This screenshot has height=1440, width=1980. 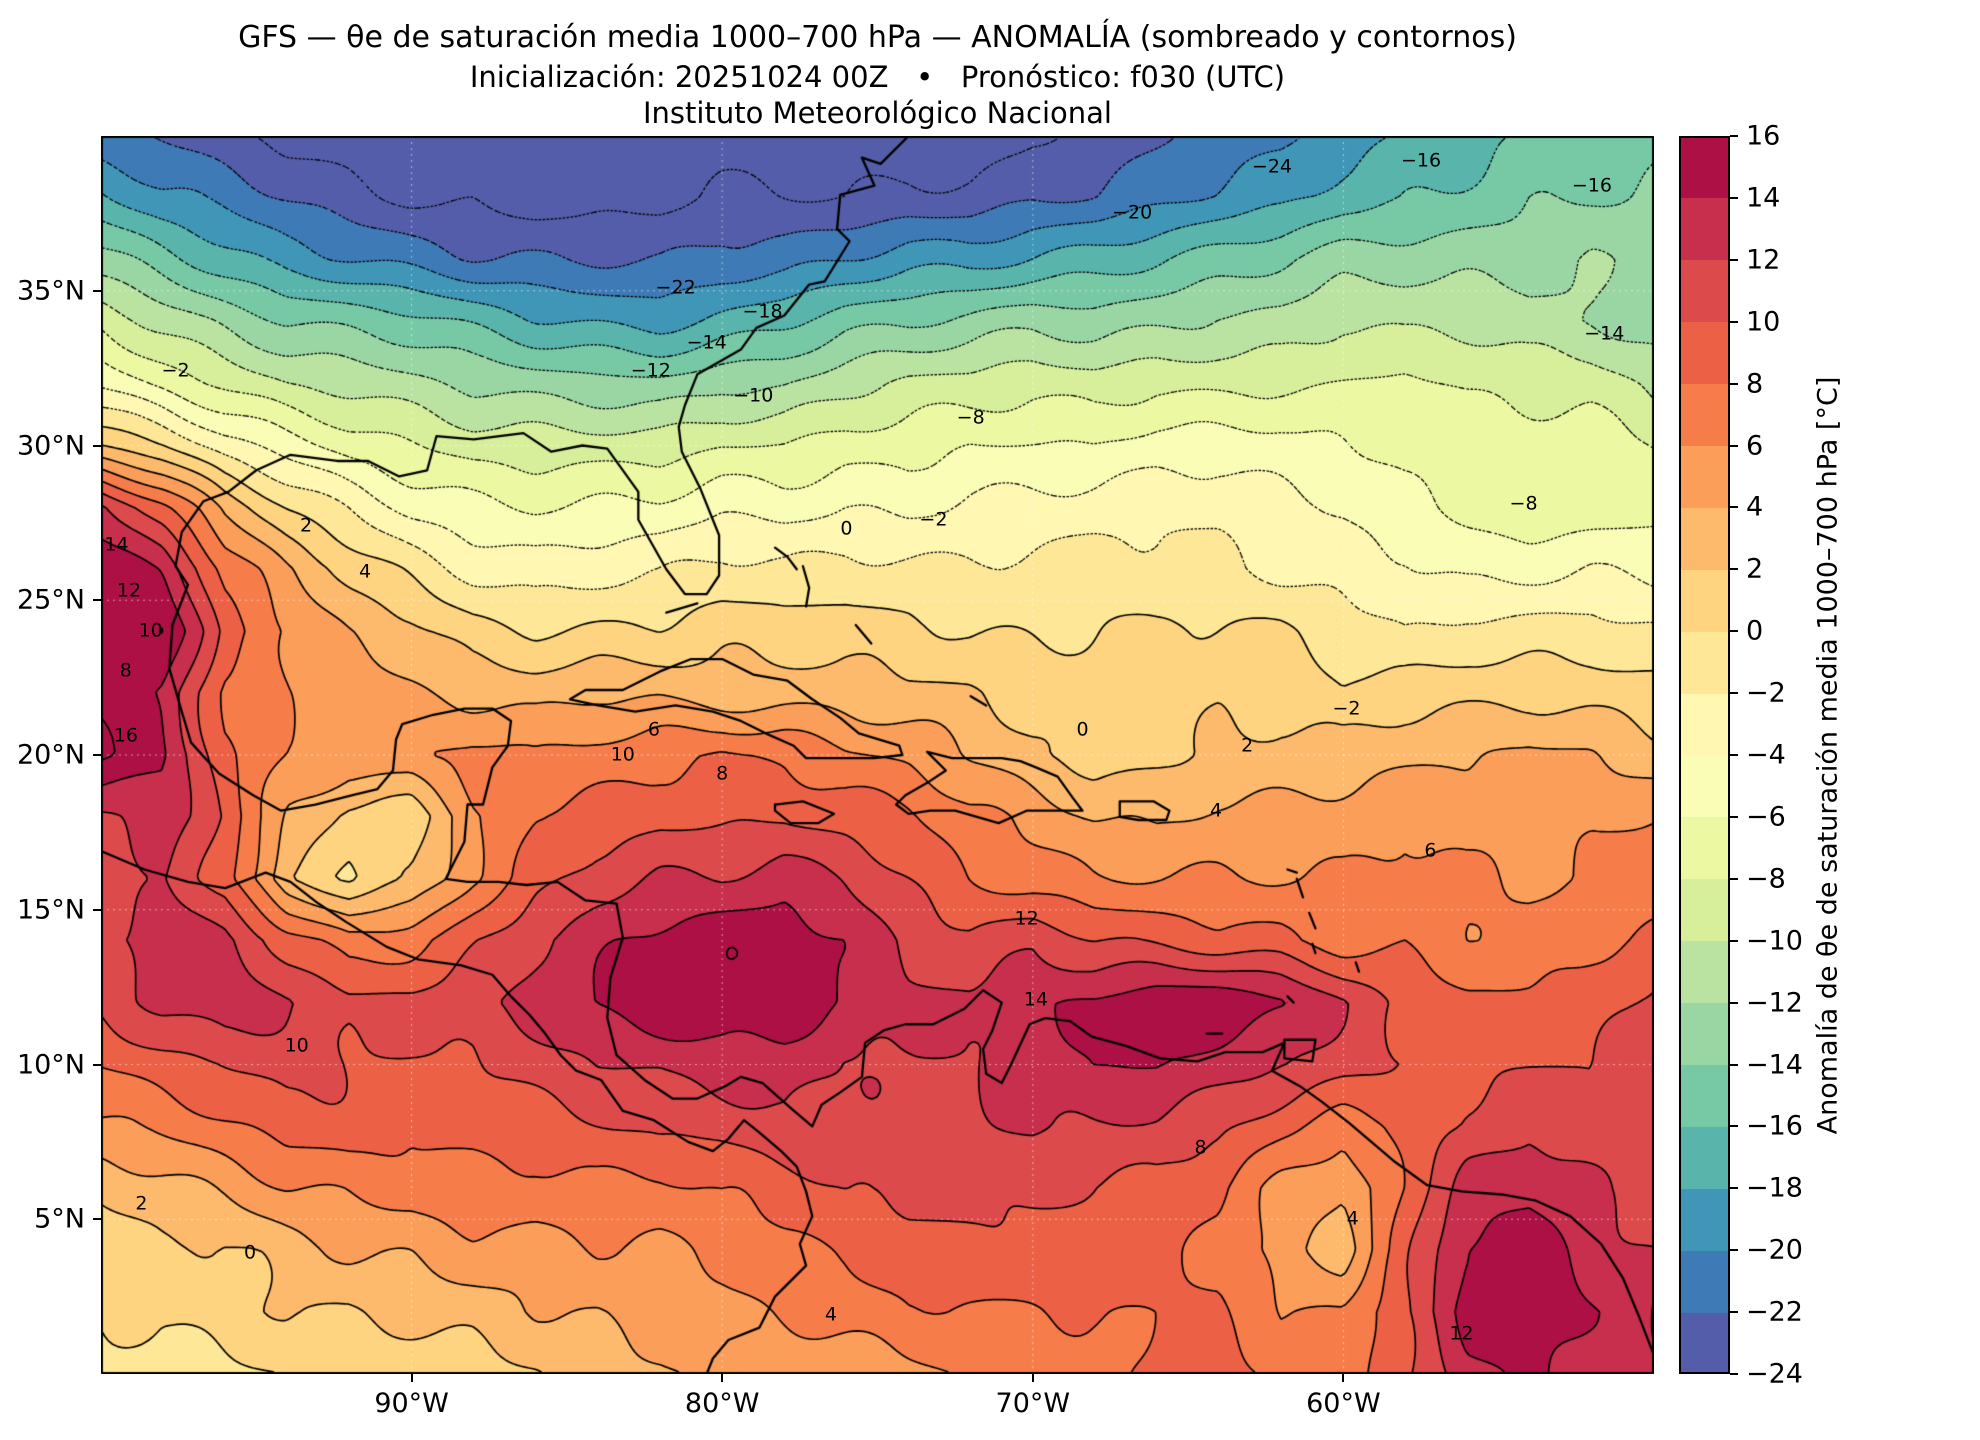 What do you see at coordinates (1755, 507) in the screenshot?
I see `colorbar-tick-label: 4` at bounding box center [1755, 507].